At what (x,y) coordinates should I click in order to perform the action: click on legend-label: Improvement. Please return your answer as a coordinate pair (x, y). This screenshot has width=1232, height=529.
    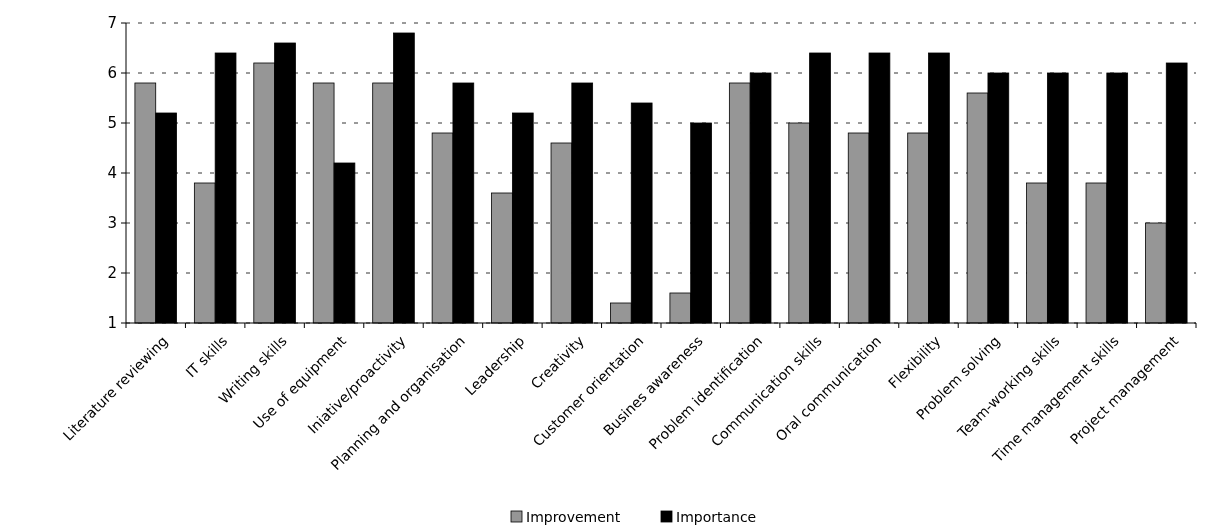
    Looking at the image, I should click on (573, 516).